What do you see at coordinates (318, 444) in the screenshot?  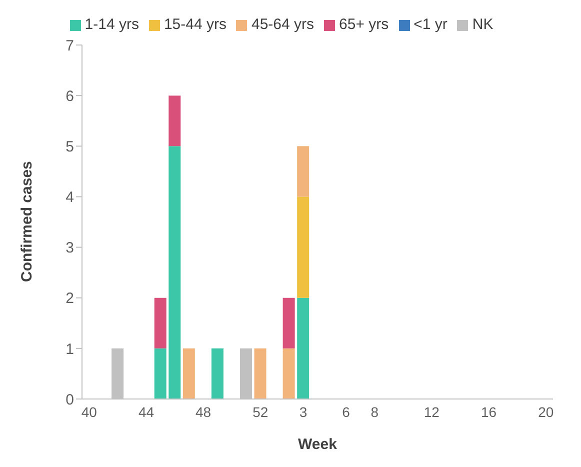 I see `x-axis-title: Week` at bounding box center [318, 444].